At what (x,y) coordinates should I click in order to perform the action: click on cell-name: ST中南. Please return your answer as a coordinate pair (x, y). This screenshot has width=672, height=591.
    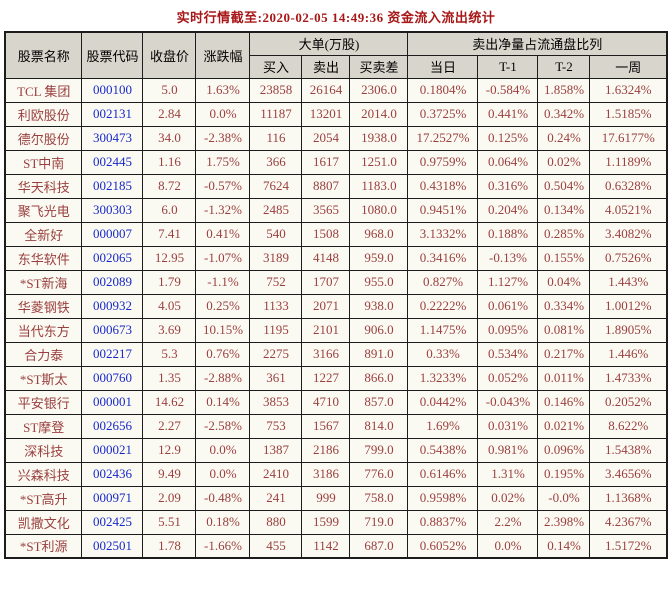
    Looking at the image, I should click on (43, 162).